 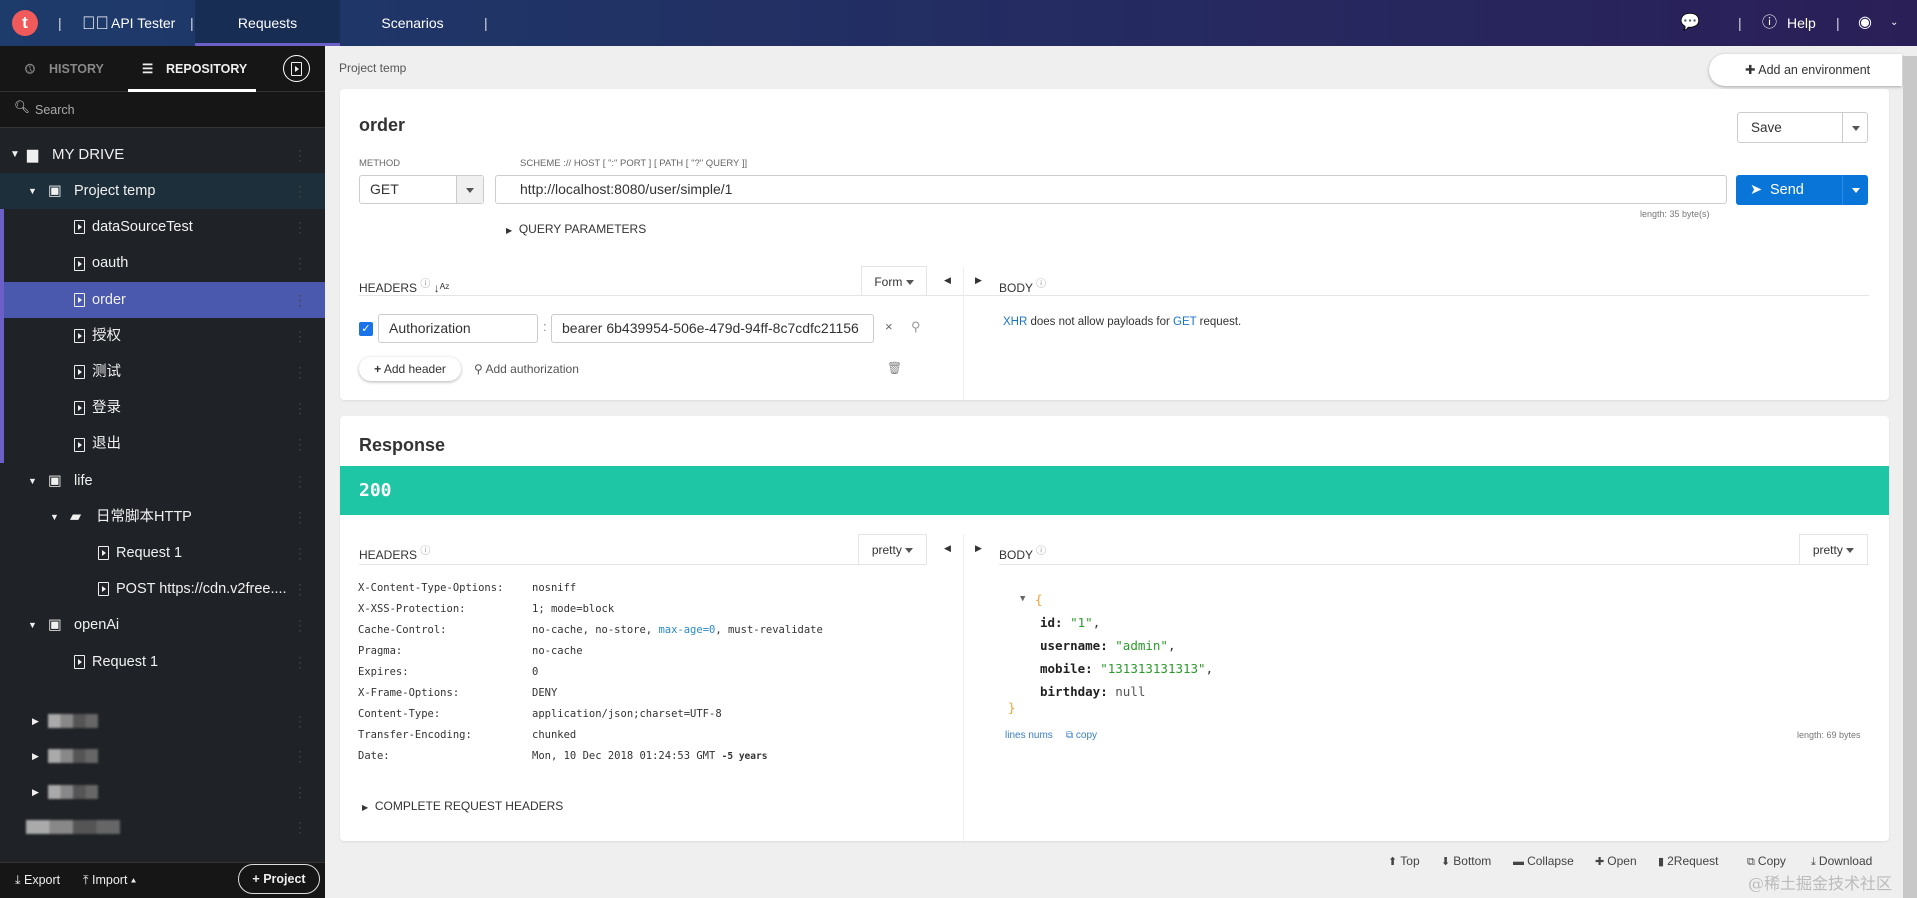 What do you see at coordinates (366, 329) in the screenshot?
I see `header-enabled-checkbox: ✓` at bounding box center [366, 329].